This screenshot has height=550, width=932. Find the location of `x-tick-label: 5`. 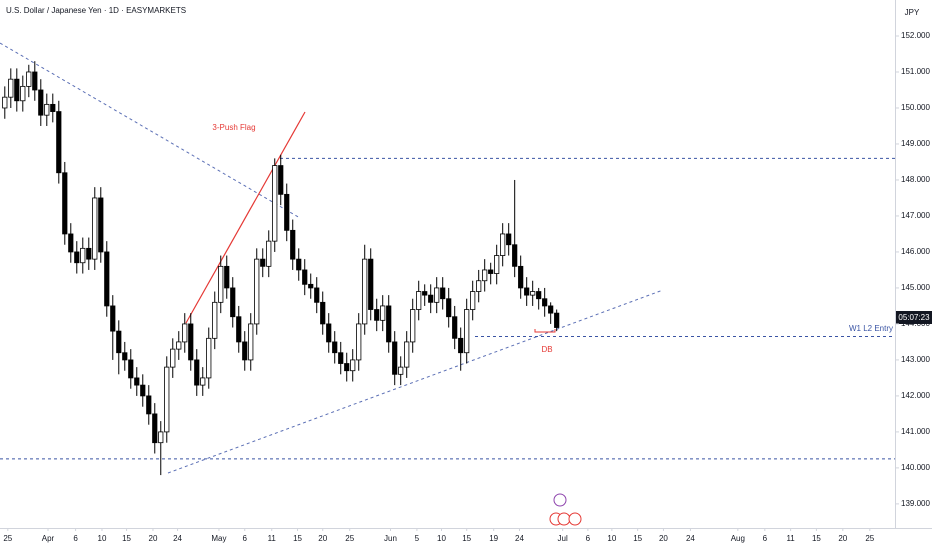

x-tick-label: 5 is located at coordinates (417, 538).